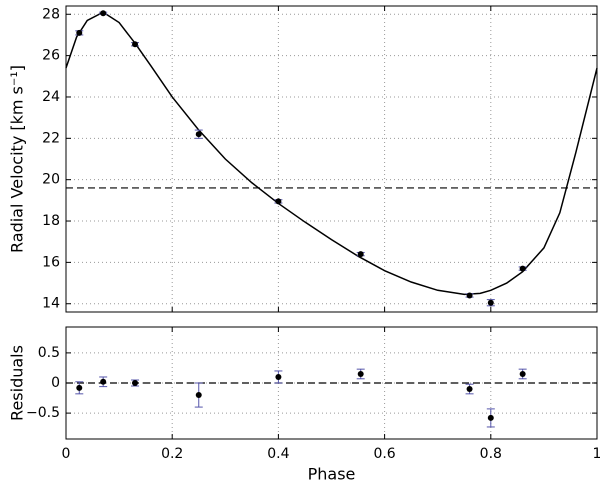  What do you see at coordinates (278, 454) in the screenshot?
I see `x-tick-label: 0.4` at bounding box center [278, 454].